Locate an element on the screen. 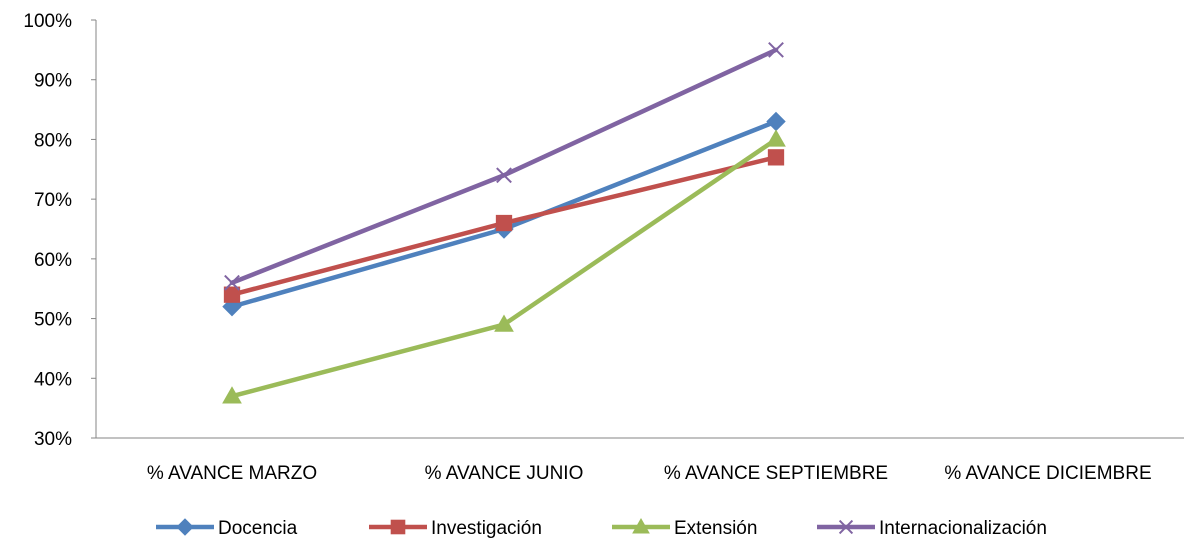 This screenshot has width=1186, height=548. y-tick-label: 100% is located at coordinates (47, 21).